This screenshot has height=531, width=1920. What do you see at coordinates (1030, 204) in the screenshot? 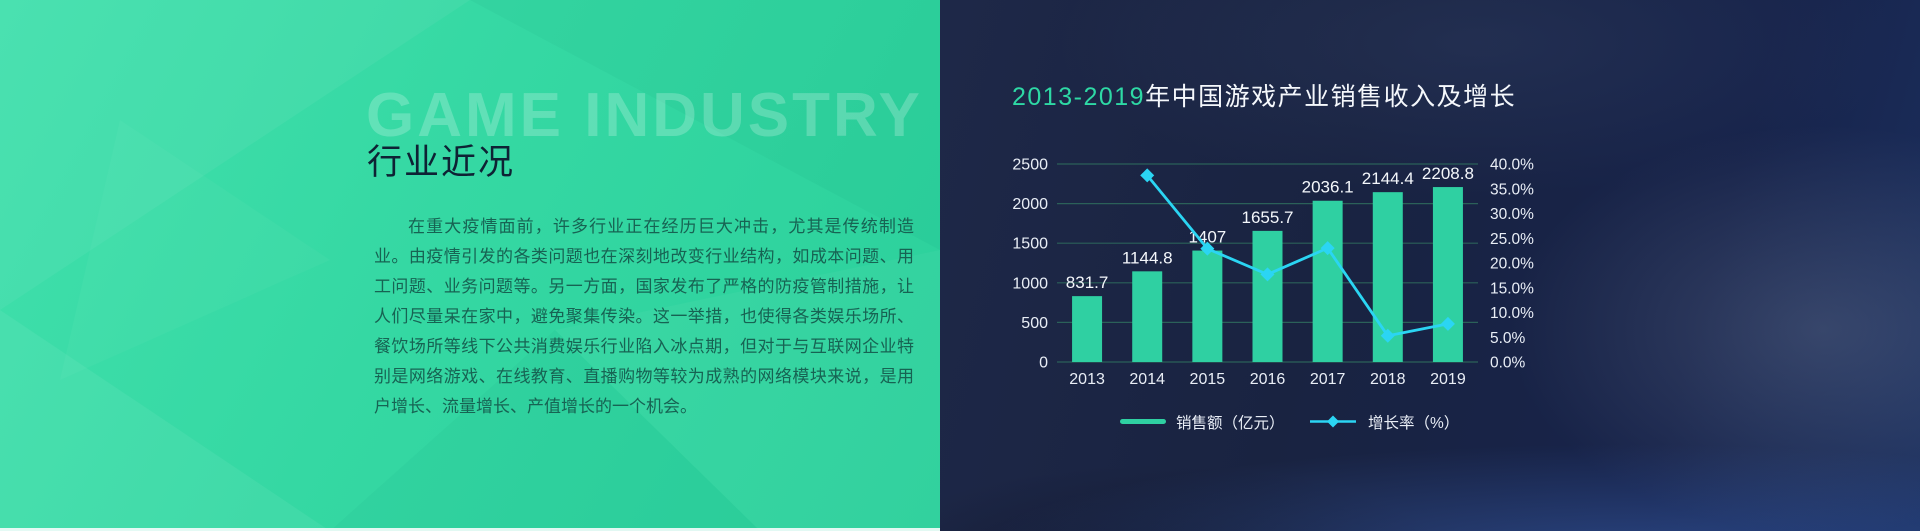
I see `left-axis-tick: 2000` at bounding box center [1030, 204].